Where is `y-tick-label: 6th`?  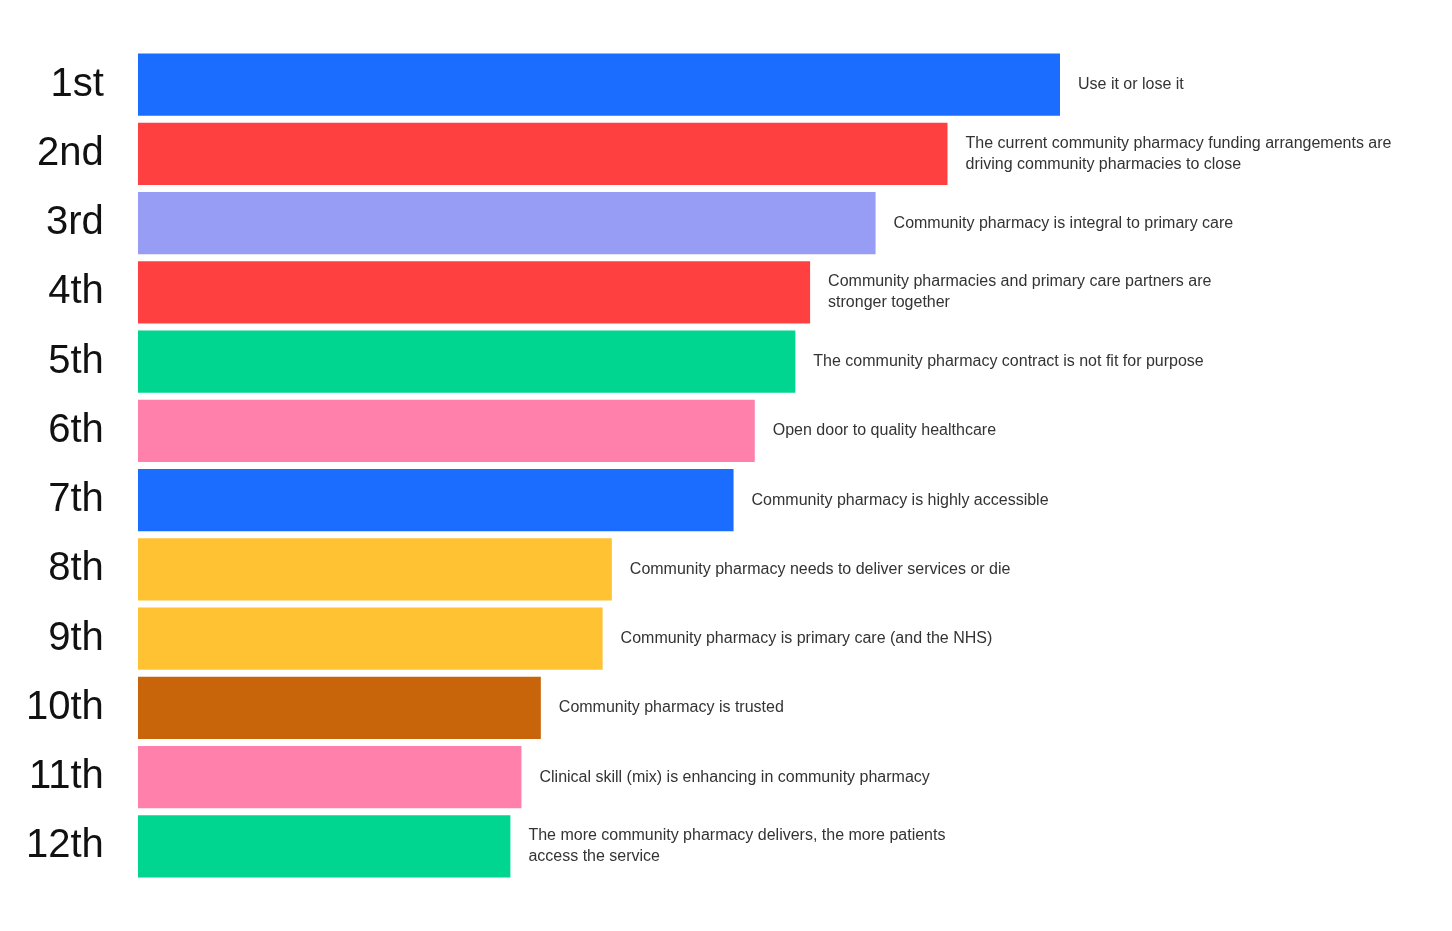 y-tick-label: 6th is located at coordinates (76, 427).